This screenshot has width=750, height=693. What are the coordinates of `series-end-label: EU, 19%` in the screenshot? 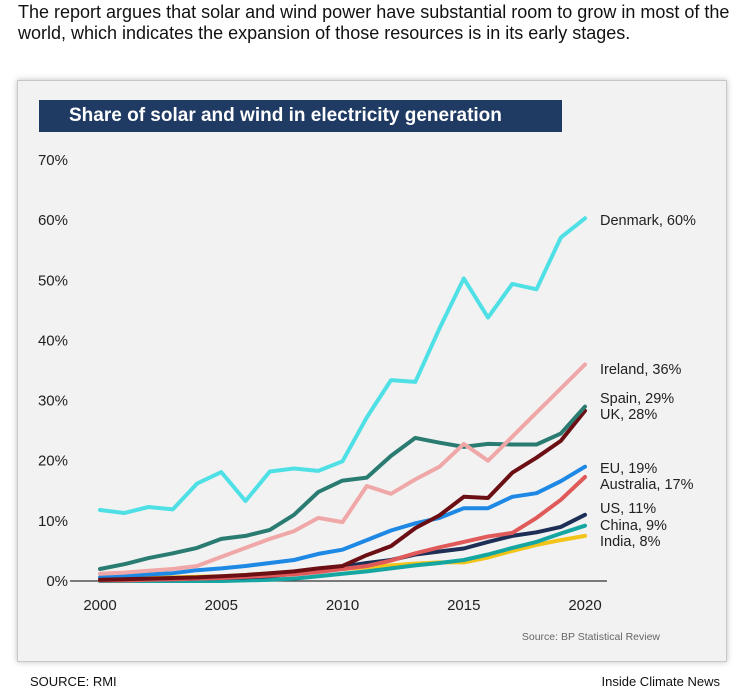 It's located at (628, 469).